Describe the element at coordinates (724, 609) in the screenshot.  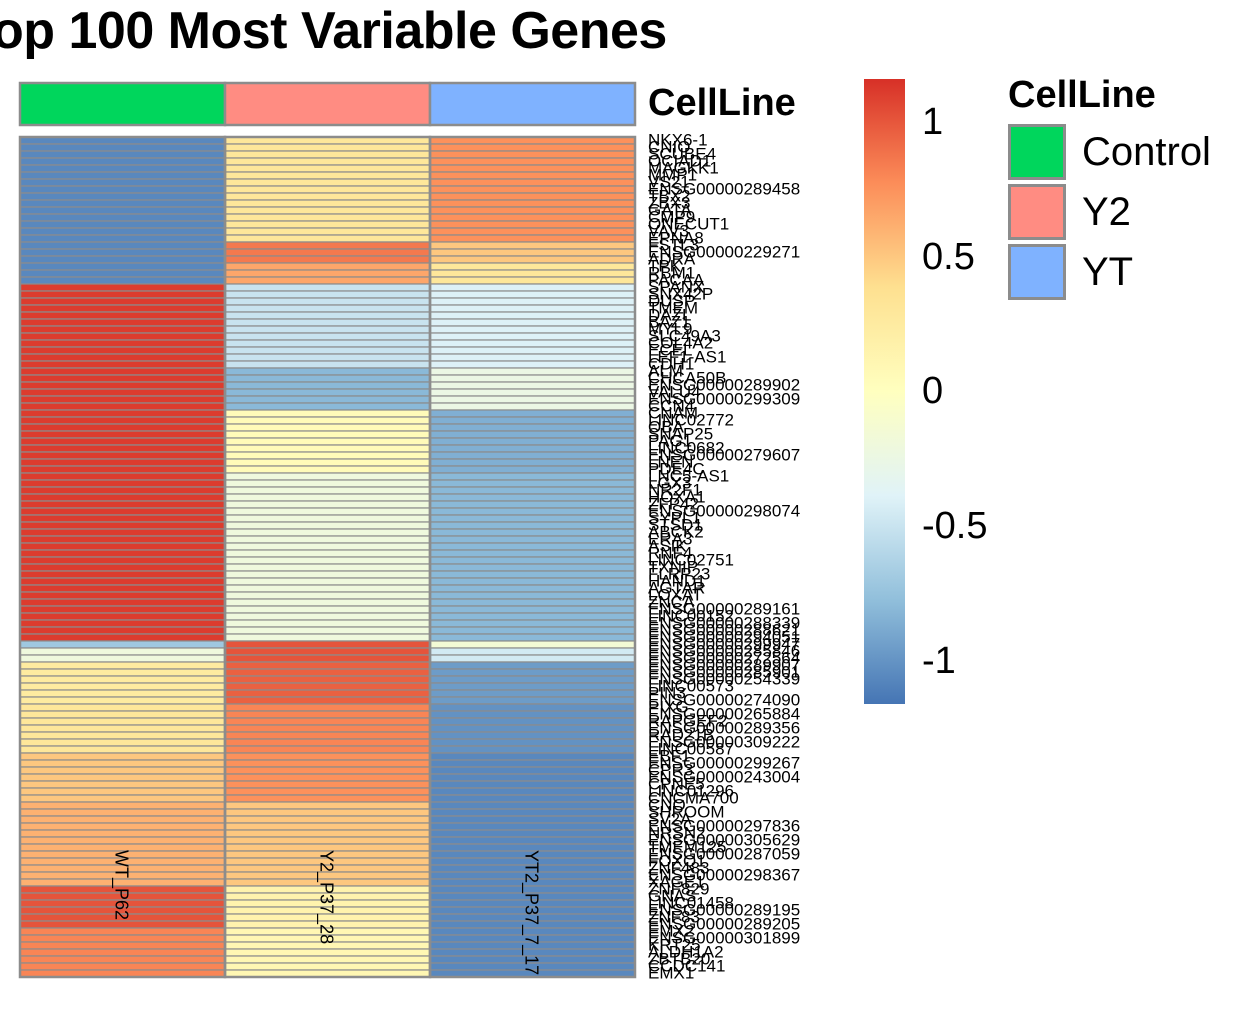
I see `row-label: ENSG00000289161` at that location.